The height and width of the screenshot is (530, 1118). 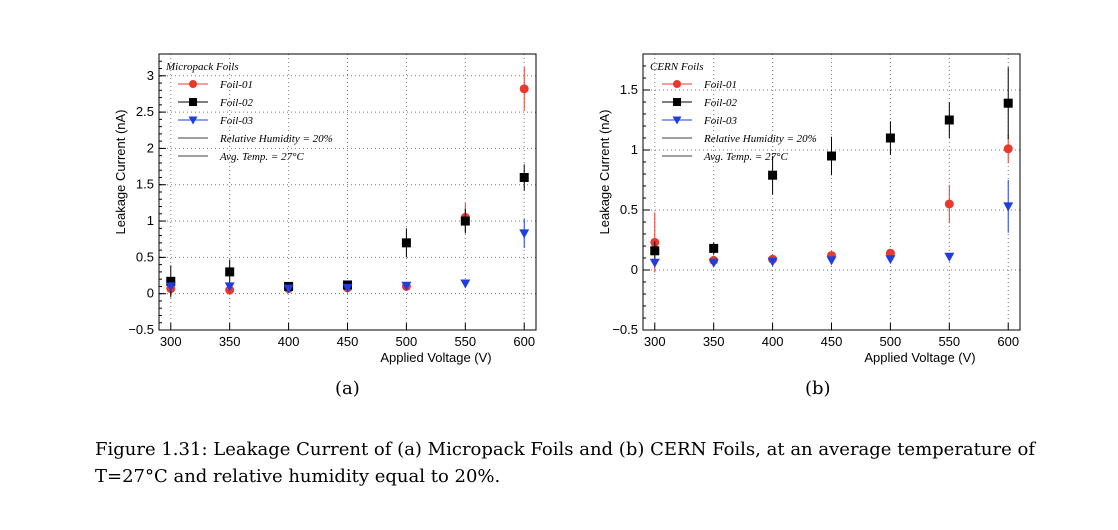 I want to click on y-tick-label: 2, so click(x=150, y=147).